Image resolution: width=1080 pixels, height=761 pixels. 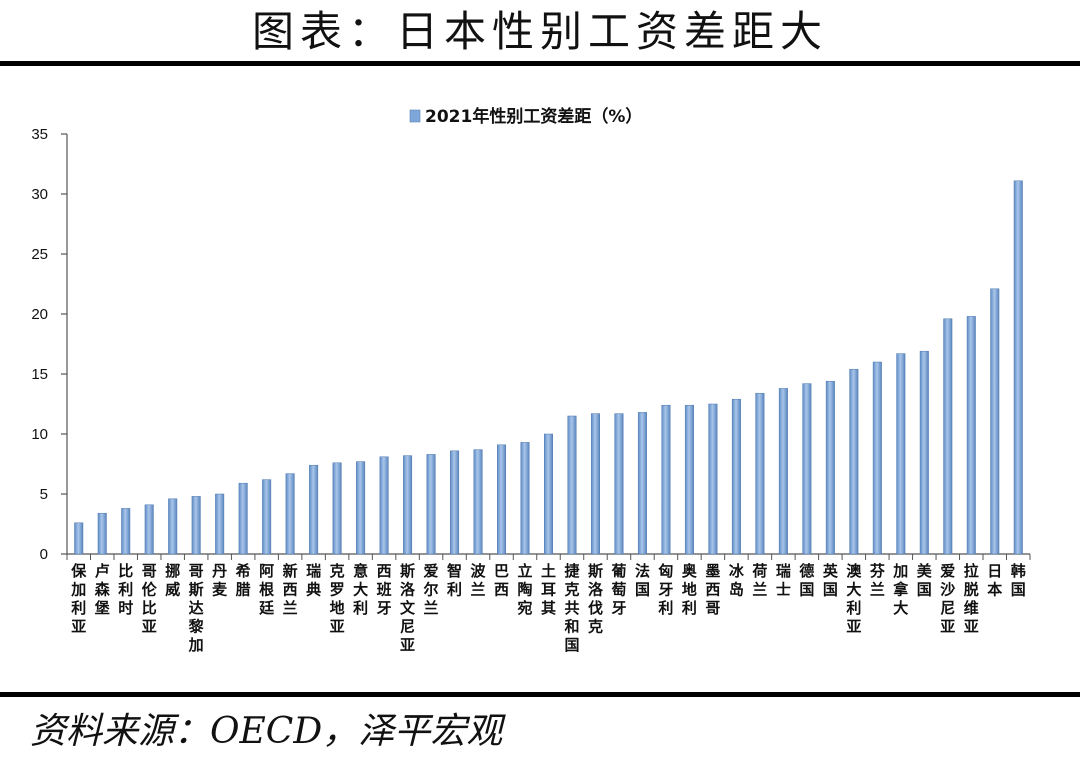 I want to click on y-axis: 0 5 10 15 20 25 30 35, so click(x=49, y=344).